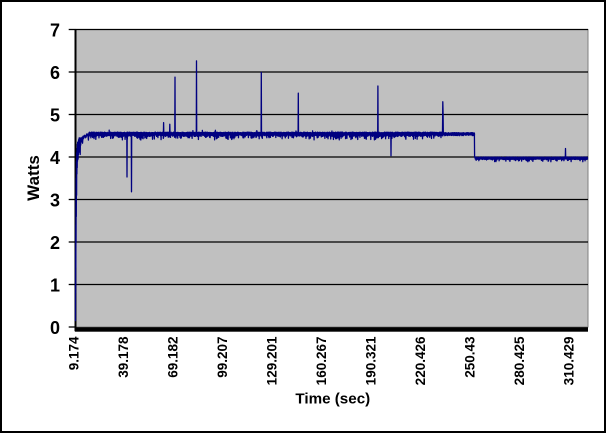 This screenshot has height=438, width=606. Describe the element at coordinates (332, 399) in the screenshot. I see `svg-text: Time (sec)` at that location.